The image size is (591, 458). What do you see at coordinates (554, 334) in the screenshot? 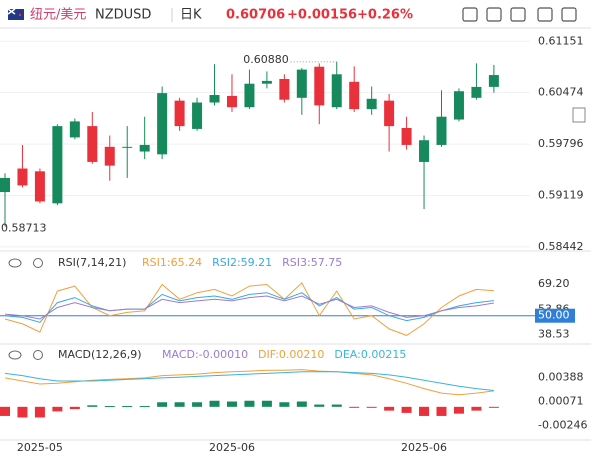
I see `y-tick-label: 38.53` at bounding box center [554, 334].